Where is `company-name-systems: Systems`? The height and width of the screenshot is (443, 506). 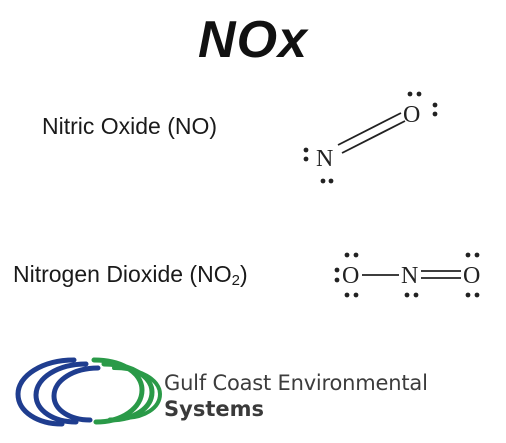 company-name-systems: Systems is located at coordinates (214, 409).